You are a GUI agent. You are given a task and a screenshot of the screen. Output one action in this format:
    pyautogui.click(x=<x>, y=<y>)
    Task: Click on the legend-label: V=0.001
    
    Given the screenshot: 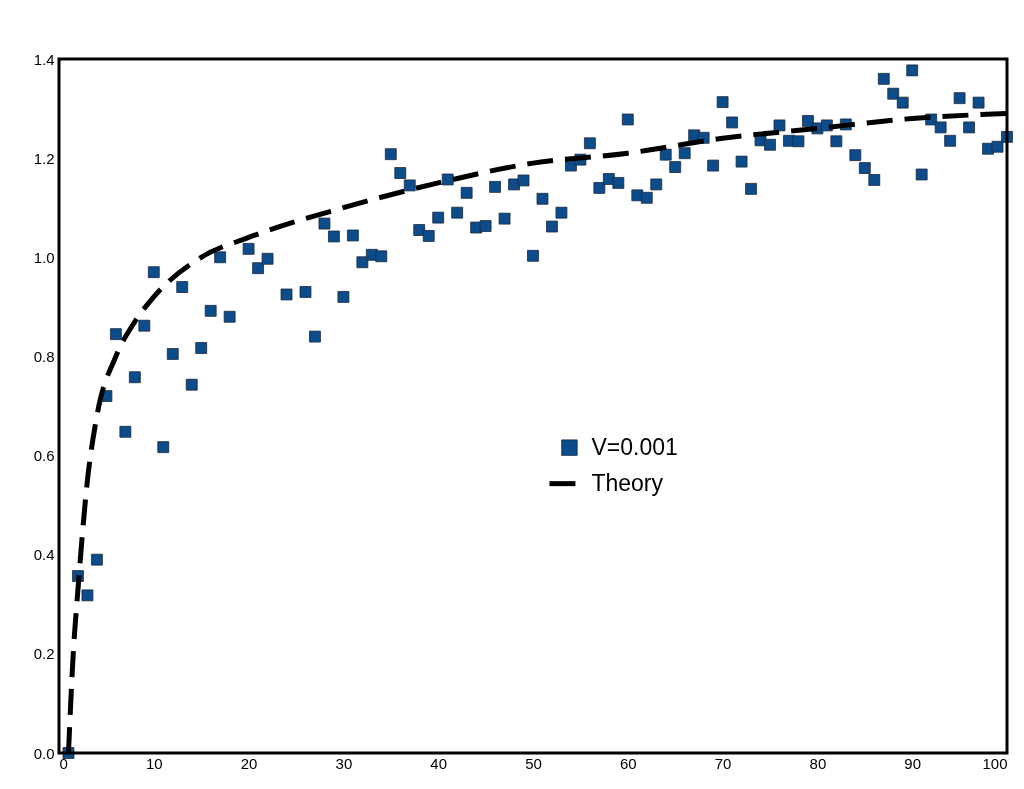 What is the action you would take?
    pyautogui.click(x=634, y=446)
    